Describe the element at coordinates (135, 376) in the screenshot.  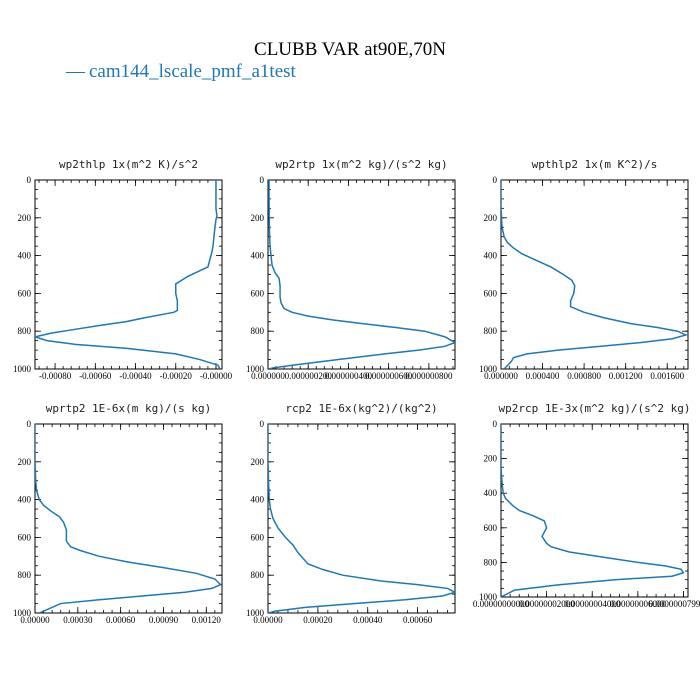
I see `x-tick-label: -0.00040` at that location.